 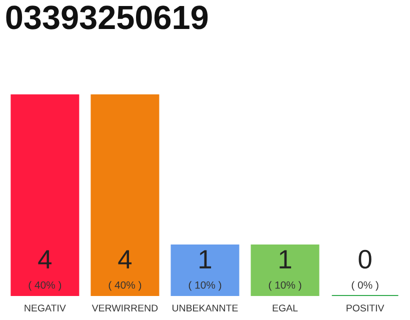 I want to click on annotation: ( 0% ), so click(x=365, y=286).